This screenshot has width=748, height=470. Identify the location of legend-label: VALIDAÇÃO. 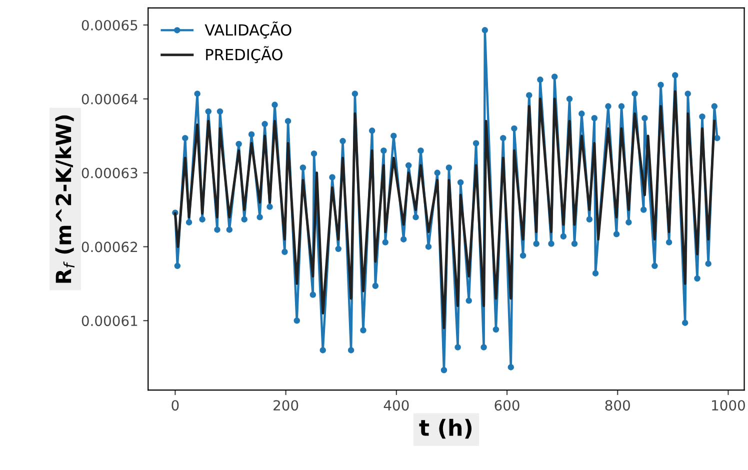
(248, 30).